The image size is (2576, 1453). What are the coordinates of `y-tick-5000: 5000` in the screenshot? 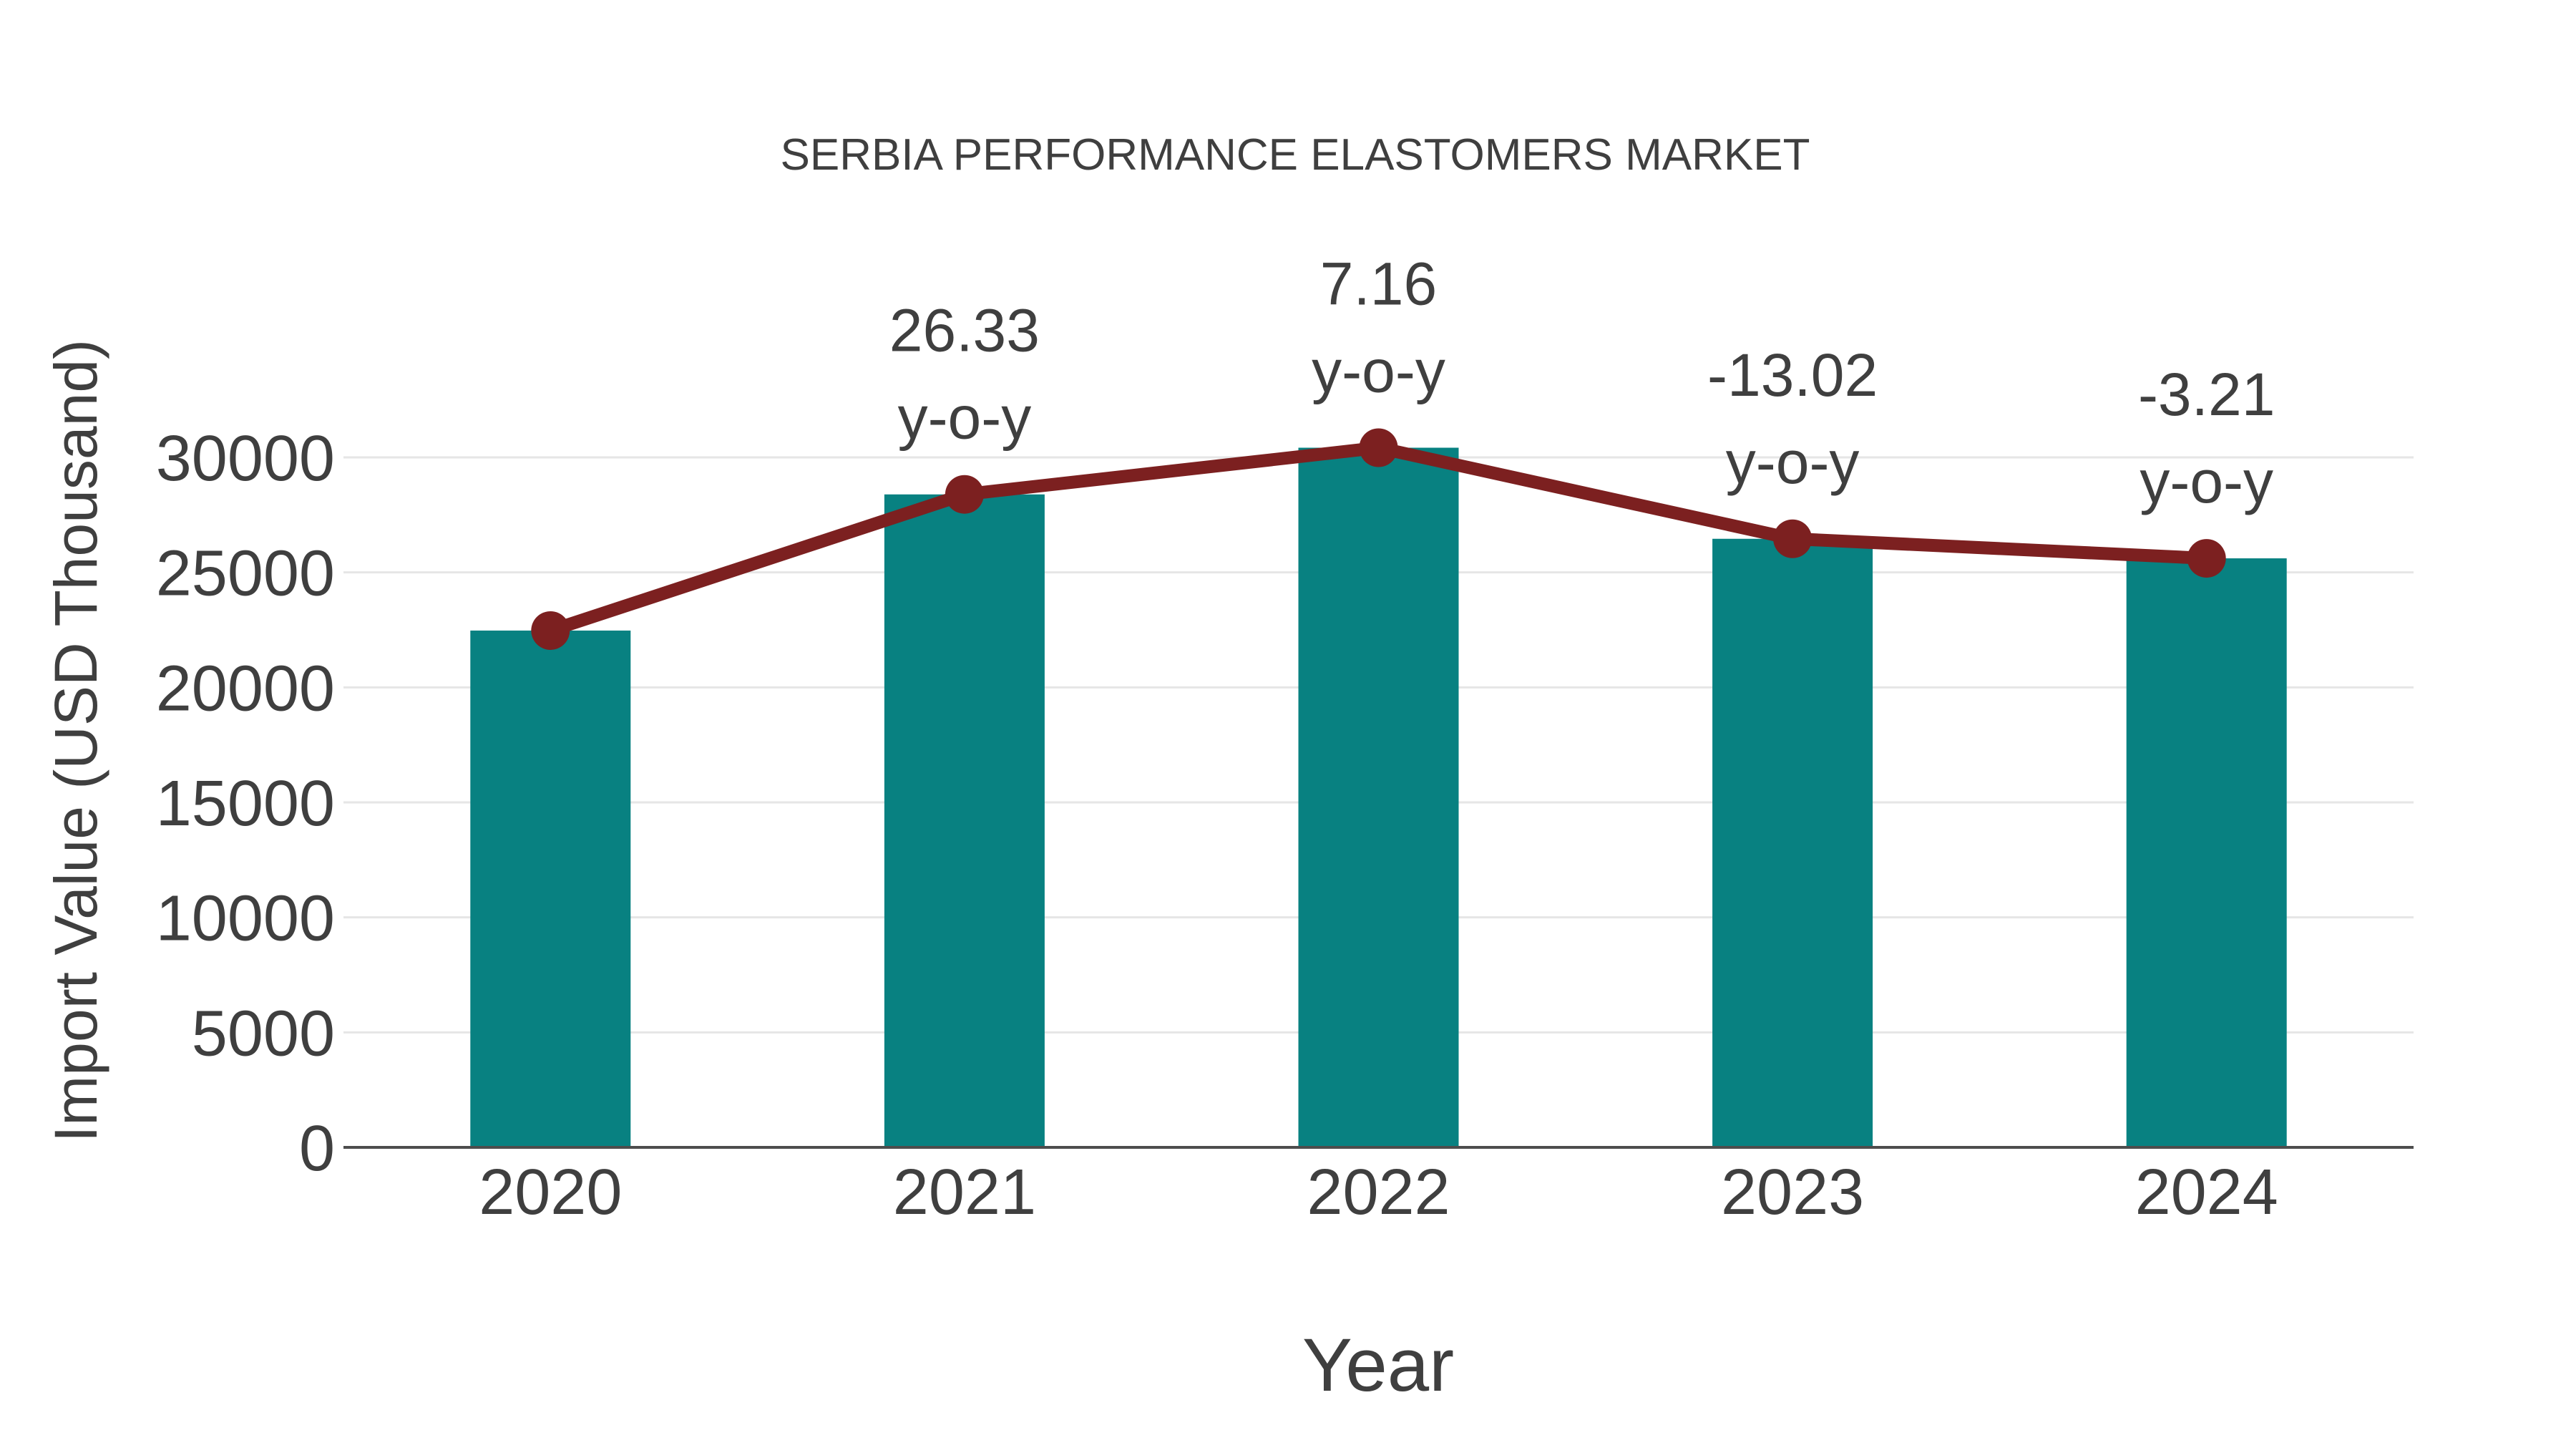 It's located at (263, 1033).